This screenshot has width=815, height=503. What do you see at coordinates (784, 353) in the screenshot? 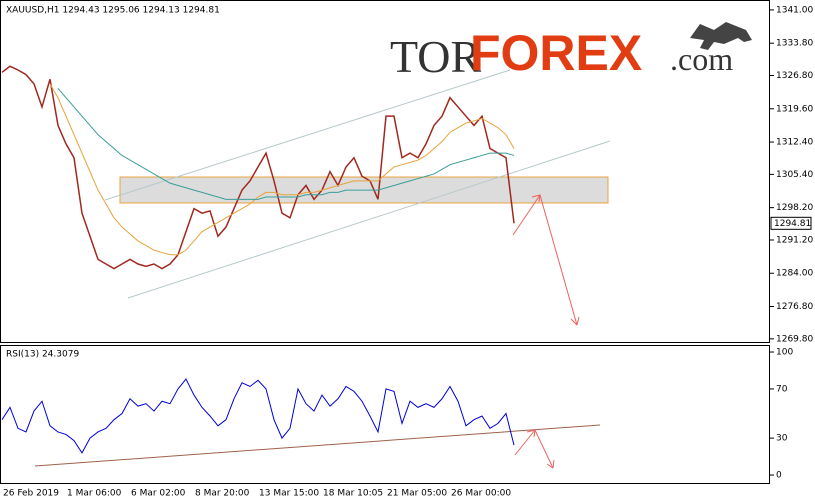
I see `y-tick-label: 100` at bounding box center [784, 353].